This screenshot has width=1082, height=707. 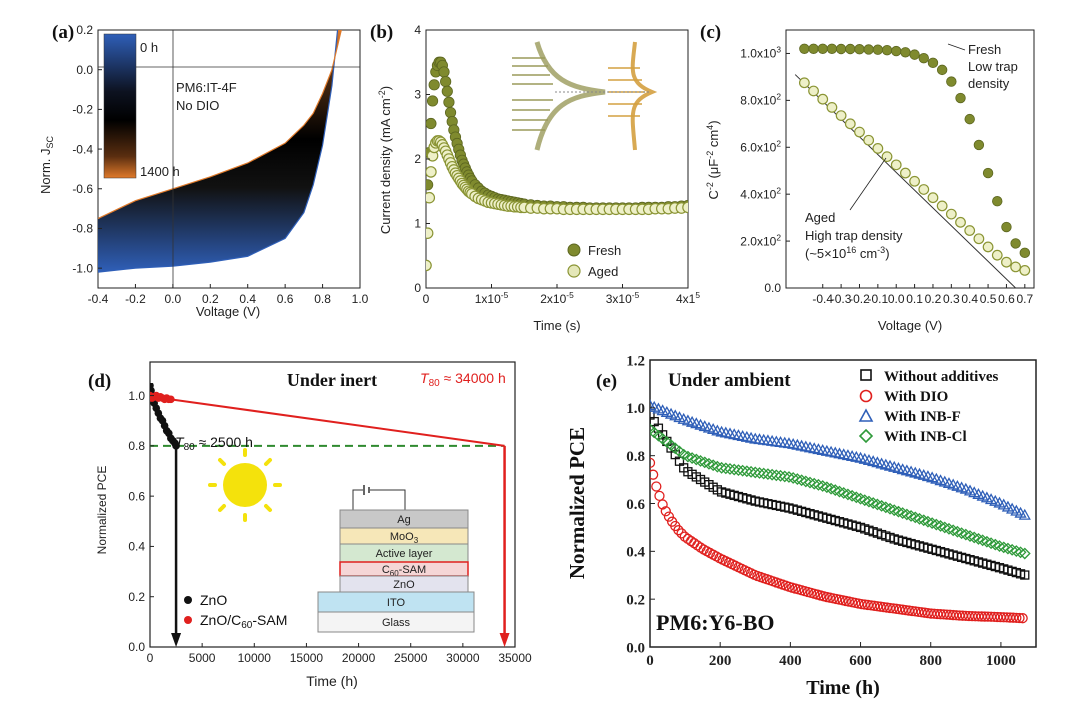 I want to click on point-with-inb-f, so click(x=1024, y=514).